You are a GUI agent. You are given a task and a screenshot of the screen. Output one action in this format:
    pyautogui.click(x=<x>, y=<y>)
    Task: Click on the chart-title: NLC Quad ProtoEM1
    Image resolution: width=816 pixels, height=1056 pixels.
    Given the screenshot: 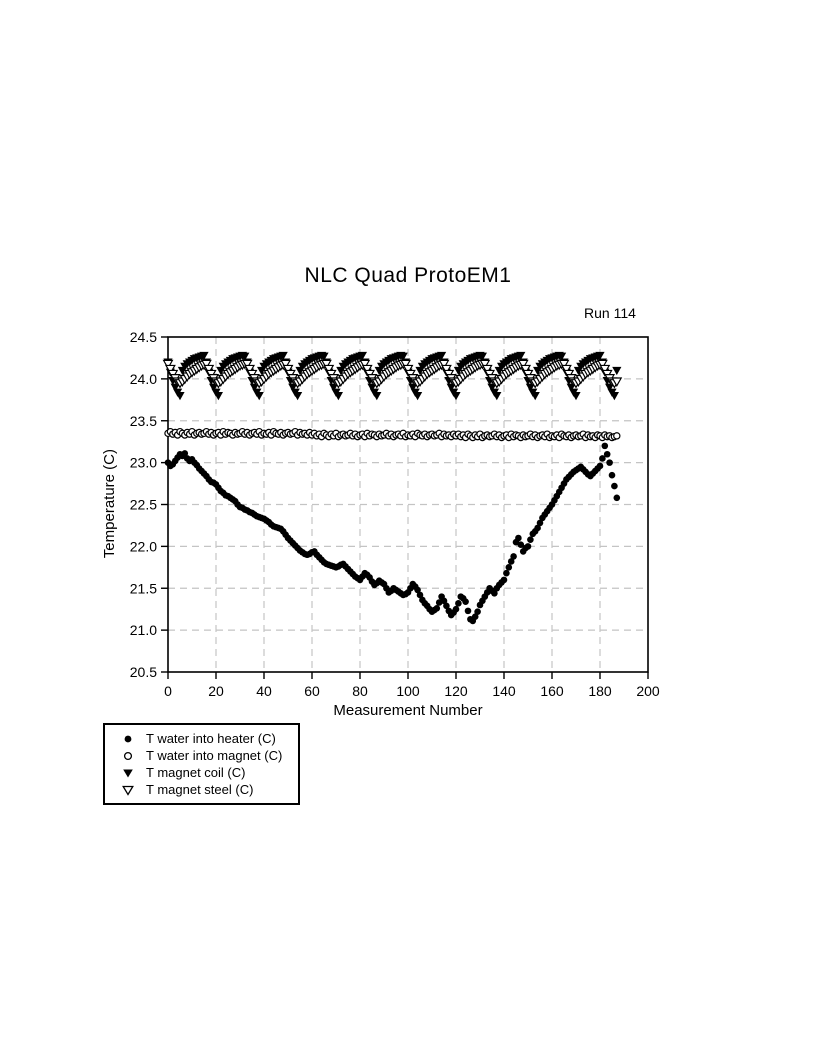 What is the action you would take?
    pyautogui.click(x=408, y=275)
    